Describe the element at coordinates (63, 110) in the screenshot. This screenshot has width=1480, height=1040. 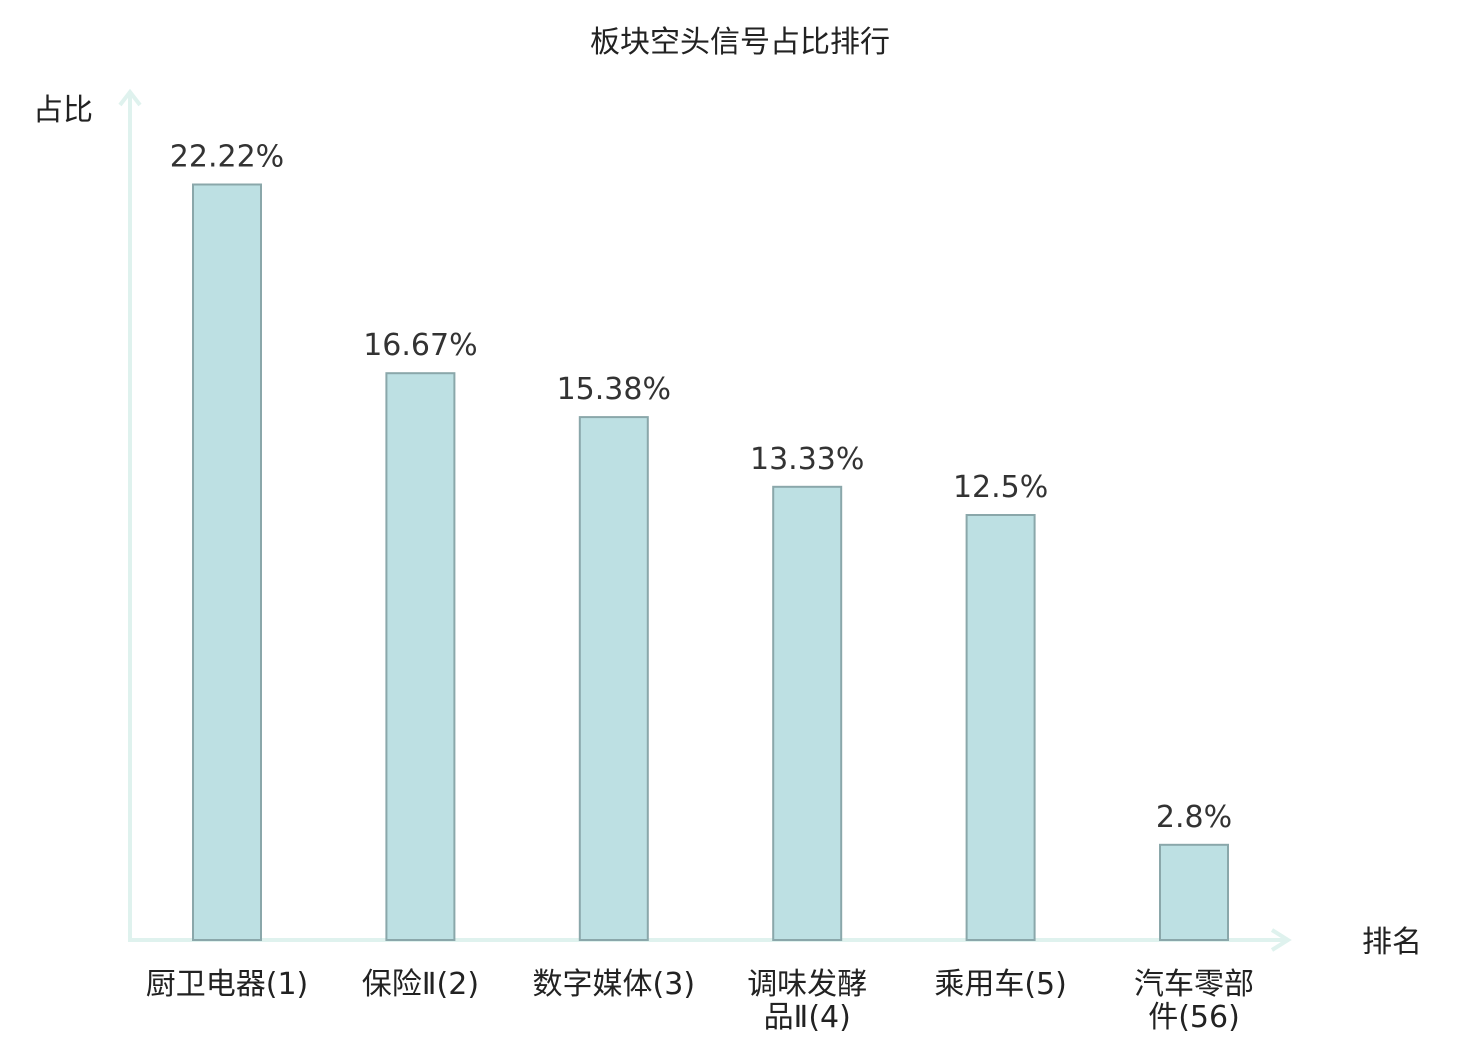
I see `y-axis-title: 占比` at that location.